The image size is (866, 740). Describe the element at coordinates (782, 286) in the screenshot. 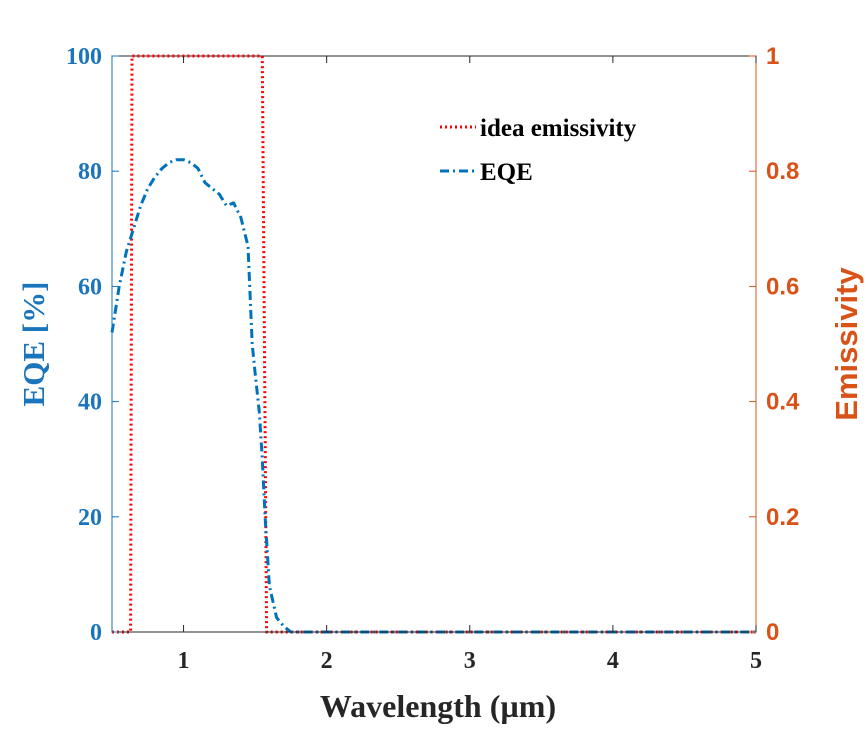

I see `y-right-tick-label: 0.6` at that location.